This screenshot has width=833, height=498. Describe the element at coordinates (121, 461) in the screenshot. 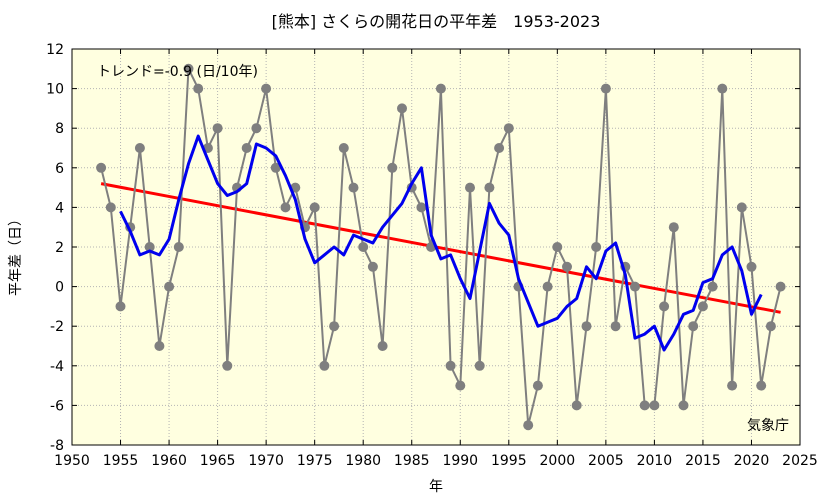

I see `x-tick-label: 1955` at that location.